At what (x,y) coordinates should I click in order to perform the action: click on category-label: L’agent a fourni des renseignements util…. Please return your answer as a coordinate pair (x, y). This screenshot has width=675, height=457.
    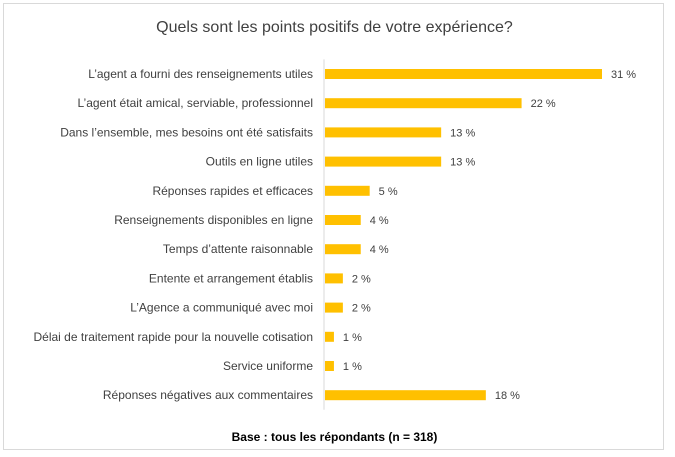
    Looking at the image, I should click on (200, 74).